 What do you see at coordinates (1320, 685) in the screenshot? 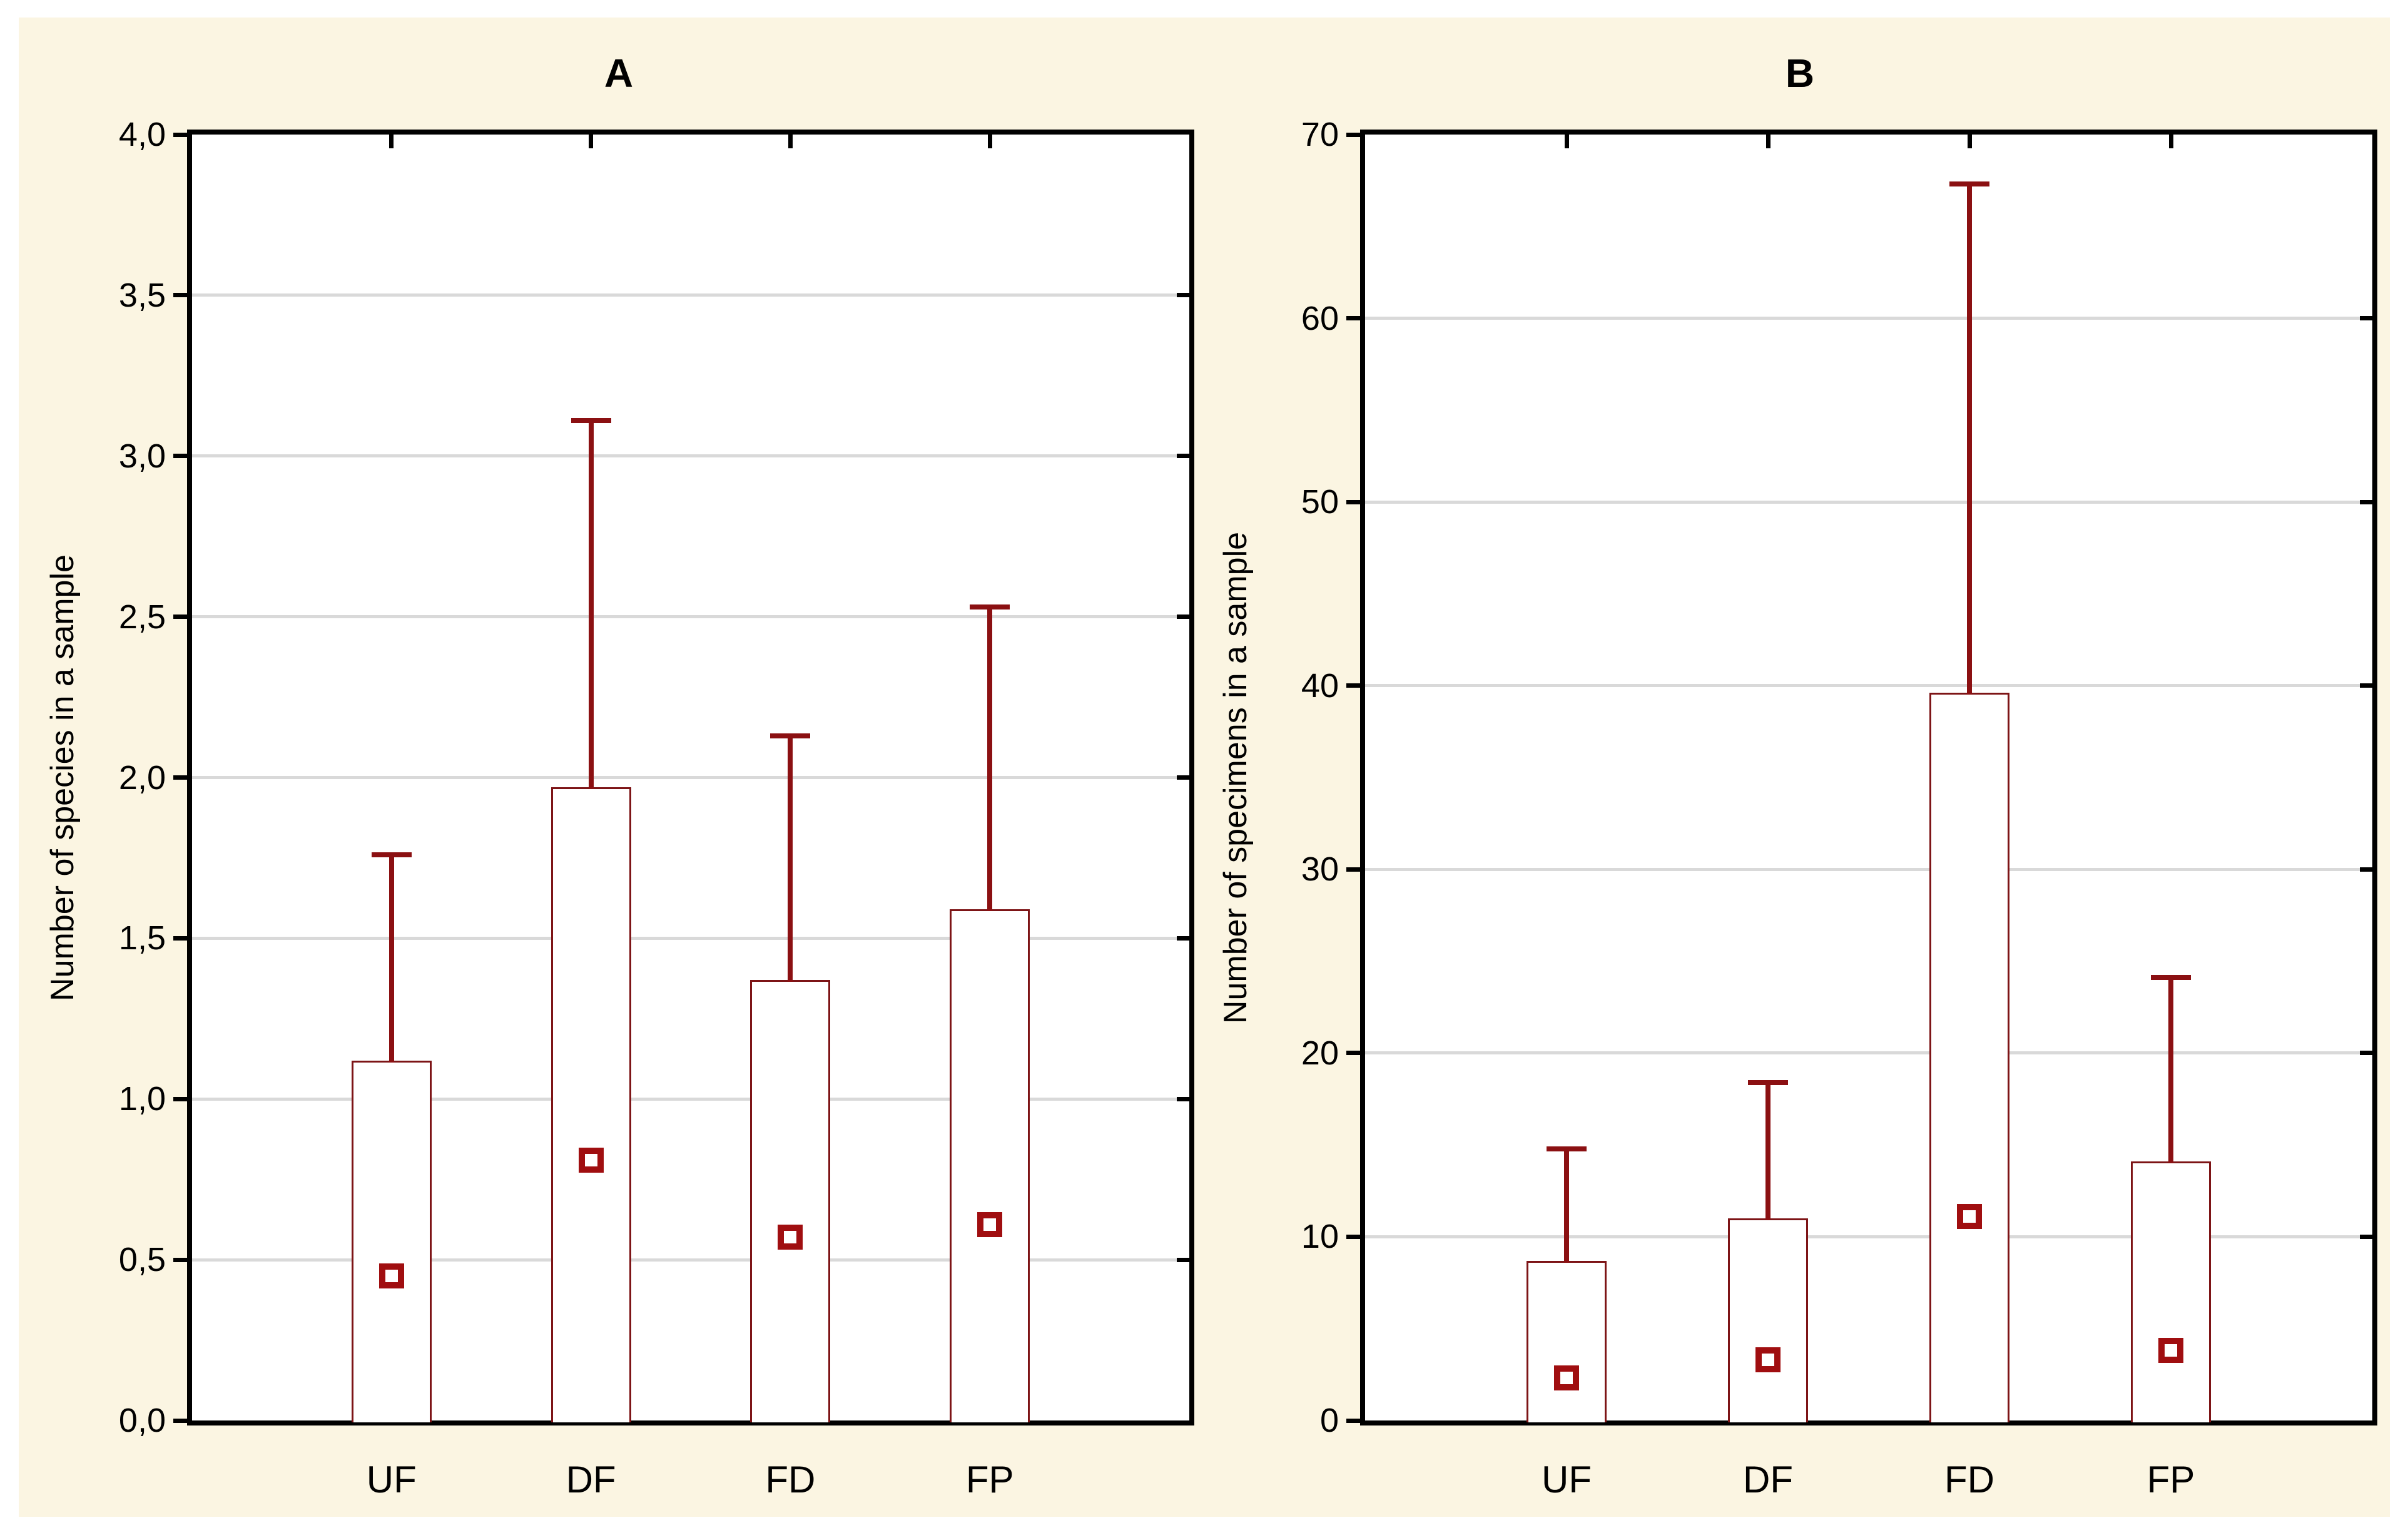
I see `y-axis-tick-label: 40` at bounding box center [1320, 685].